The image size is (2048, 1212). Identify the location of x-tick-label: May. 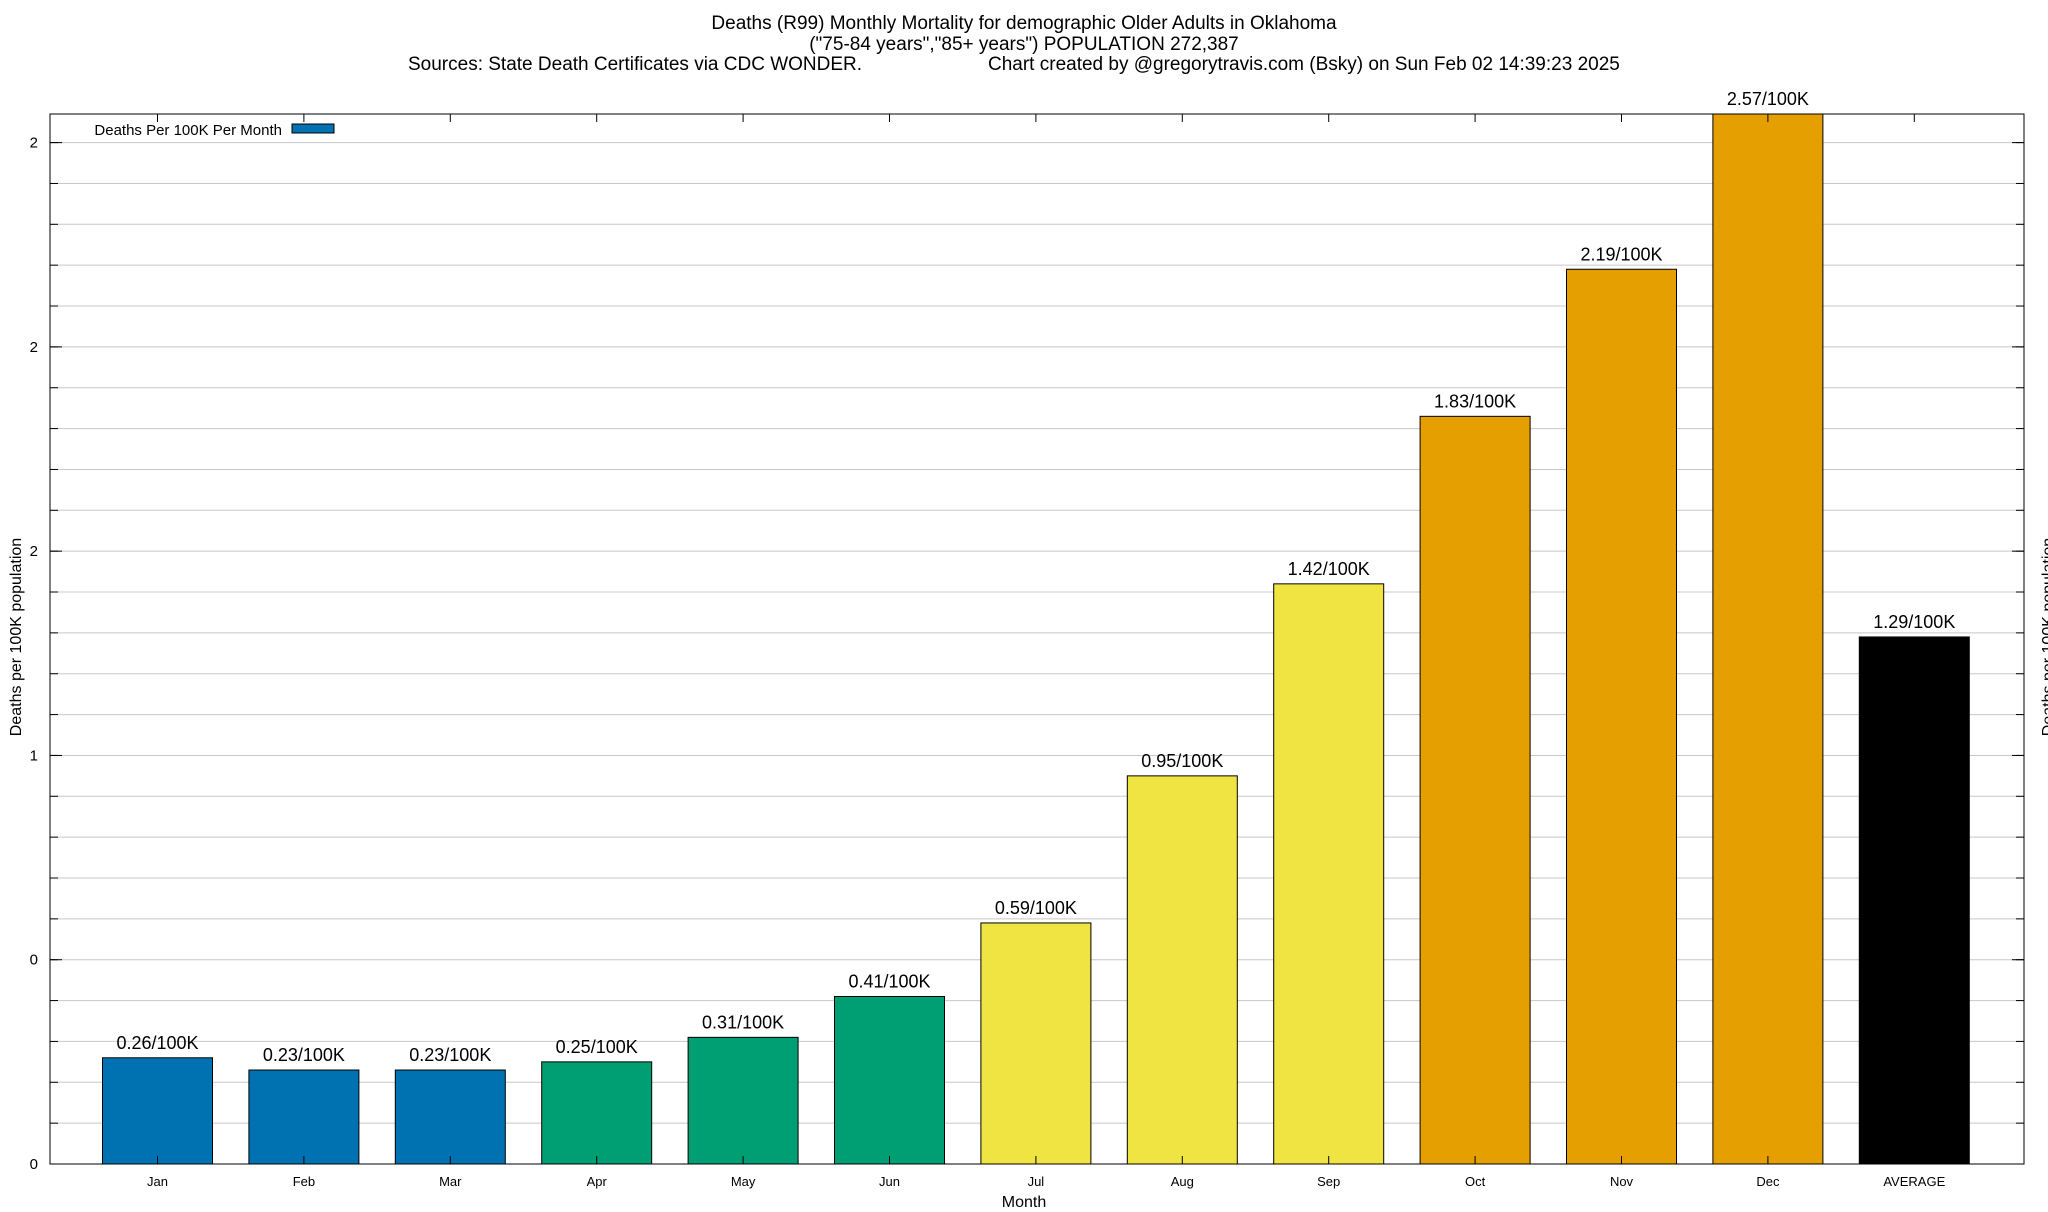
(743, 1181).